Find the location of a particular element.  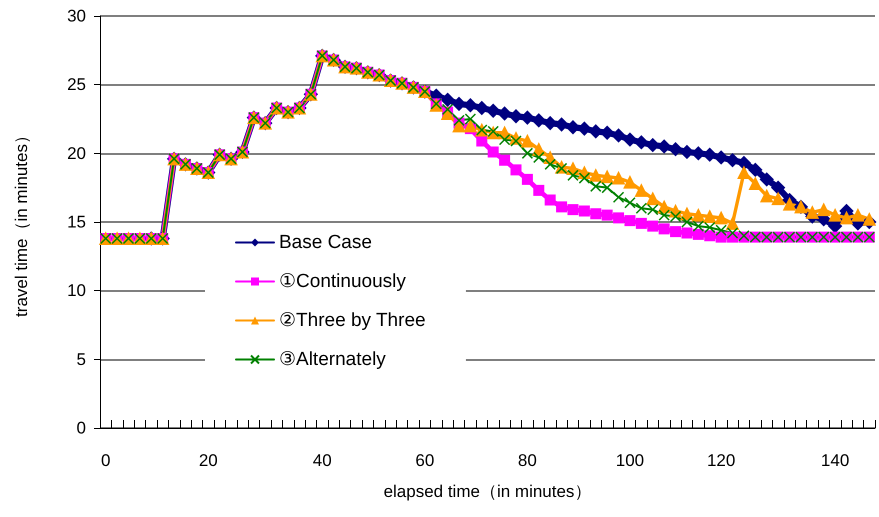

y-tick-label: 5 is located at coordinates (81, 359).